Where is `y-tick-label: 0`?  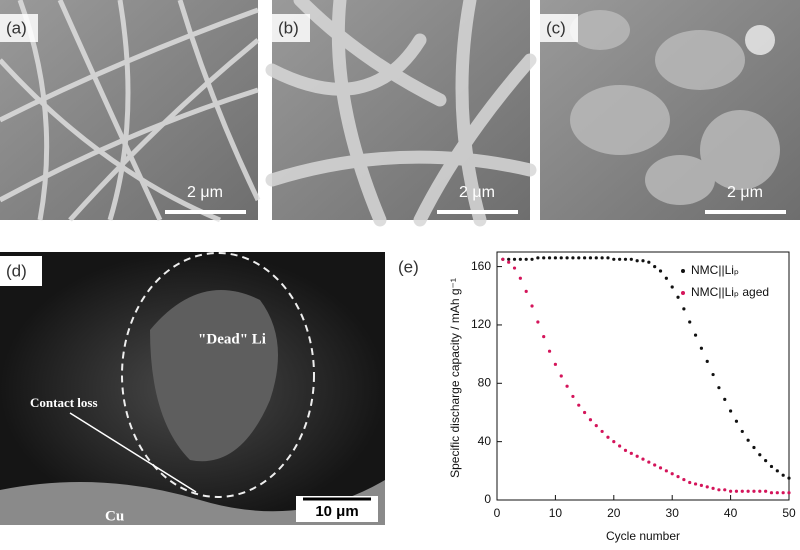 y-tick-label: 0 is located at coordinates (487, 499).